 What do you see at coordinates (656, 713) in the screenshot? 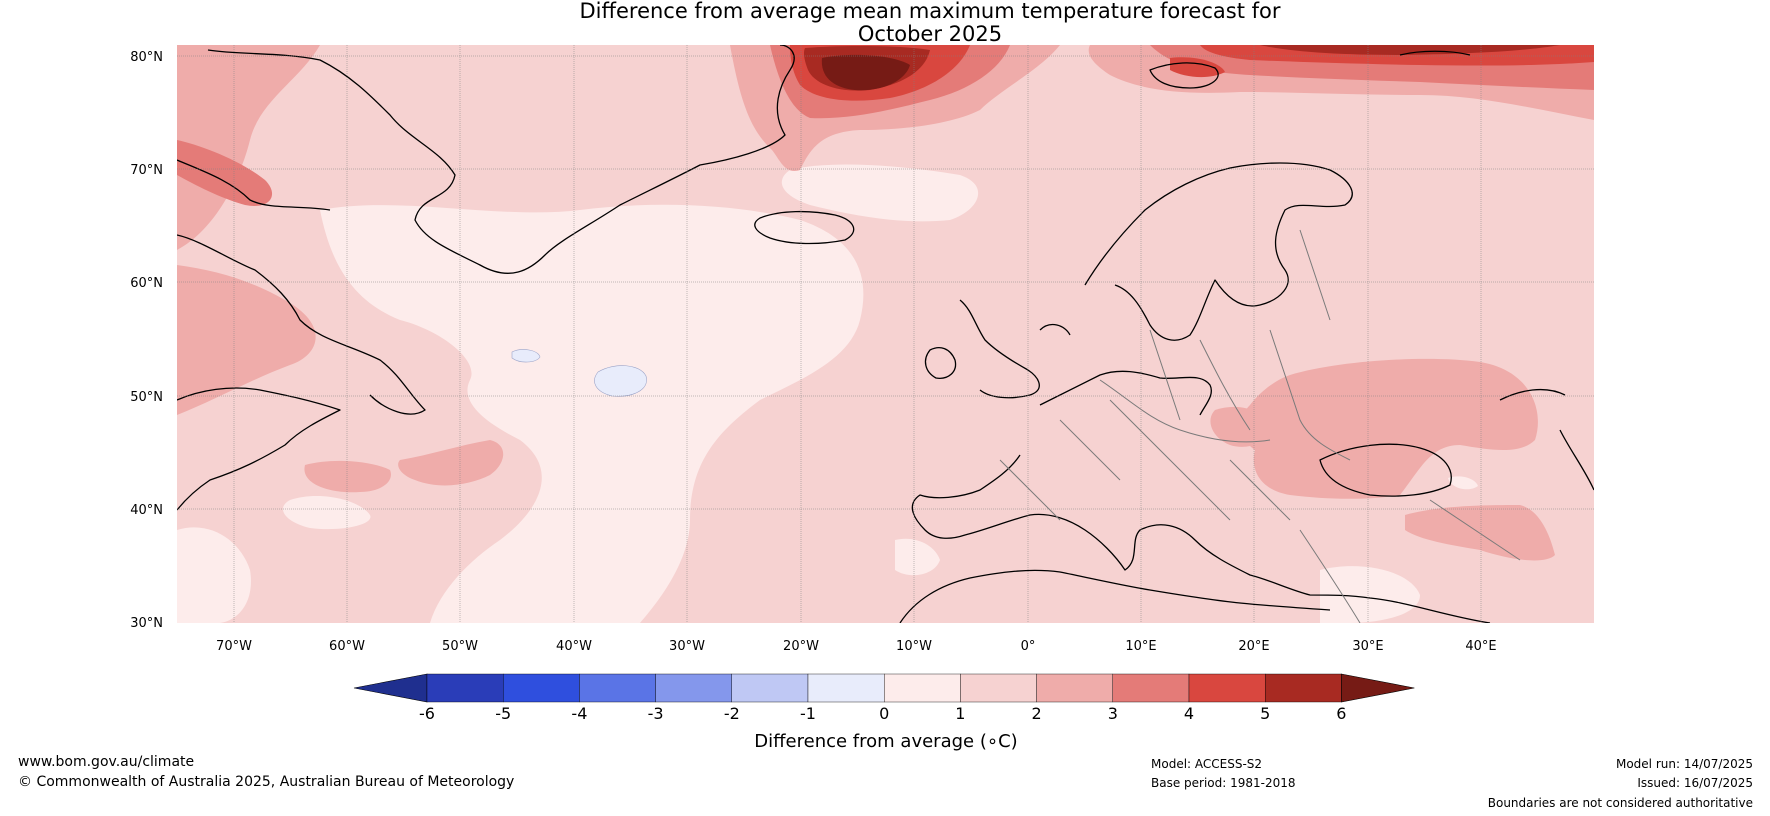
I see `colorbar-tick-label: -3` at bounding box center [656, 713].